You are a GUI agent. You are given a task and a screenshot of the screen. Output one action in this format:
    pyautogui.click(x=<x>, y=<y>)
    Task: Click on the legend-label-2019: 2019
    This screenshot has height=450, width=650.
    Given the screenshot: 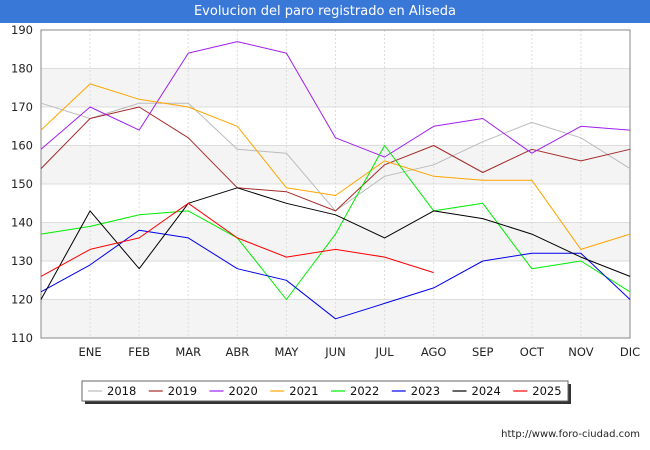 What is the action you would take?
    pyautogui.click(x=182, y=391)
    